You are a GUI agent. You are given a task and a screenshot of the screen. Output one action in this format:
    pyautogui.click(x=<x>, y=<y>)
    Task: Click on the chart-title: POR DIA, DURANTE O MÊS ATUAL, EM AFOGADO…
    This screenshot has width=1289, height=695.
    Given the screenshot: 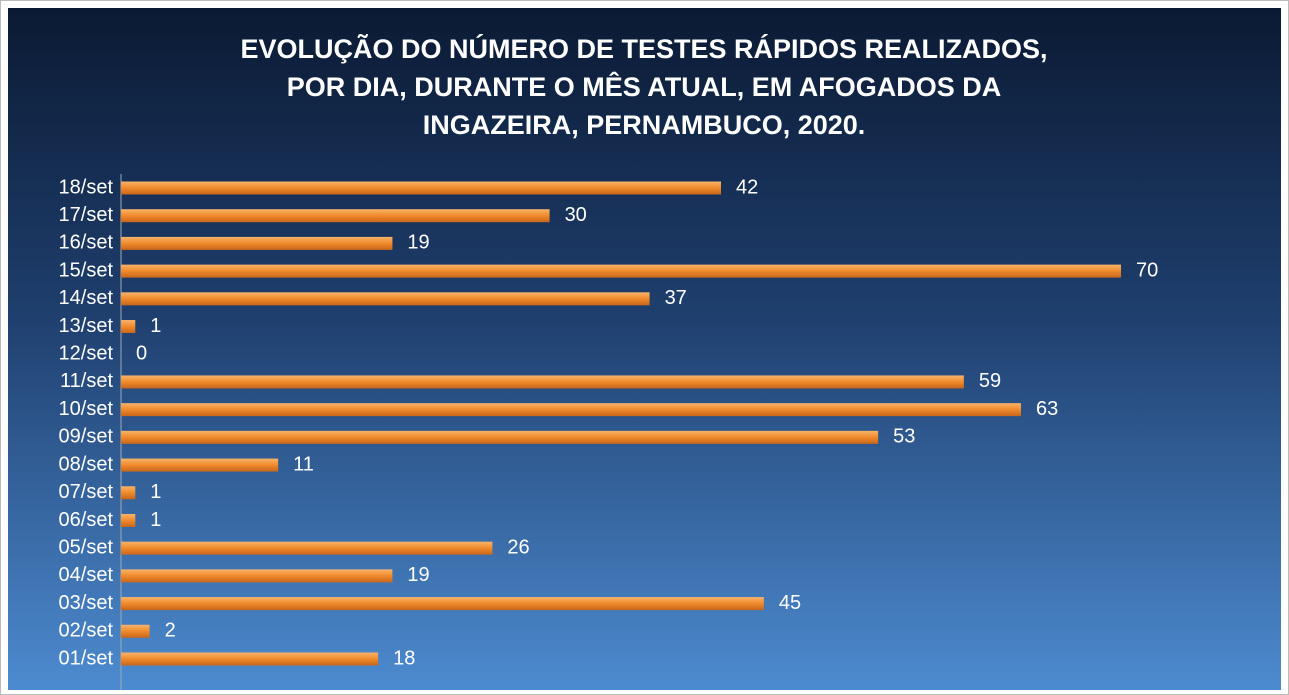 What is the action you would take?
    pyautogui.click(x=644, y=86)
    